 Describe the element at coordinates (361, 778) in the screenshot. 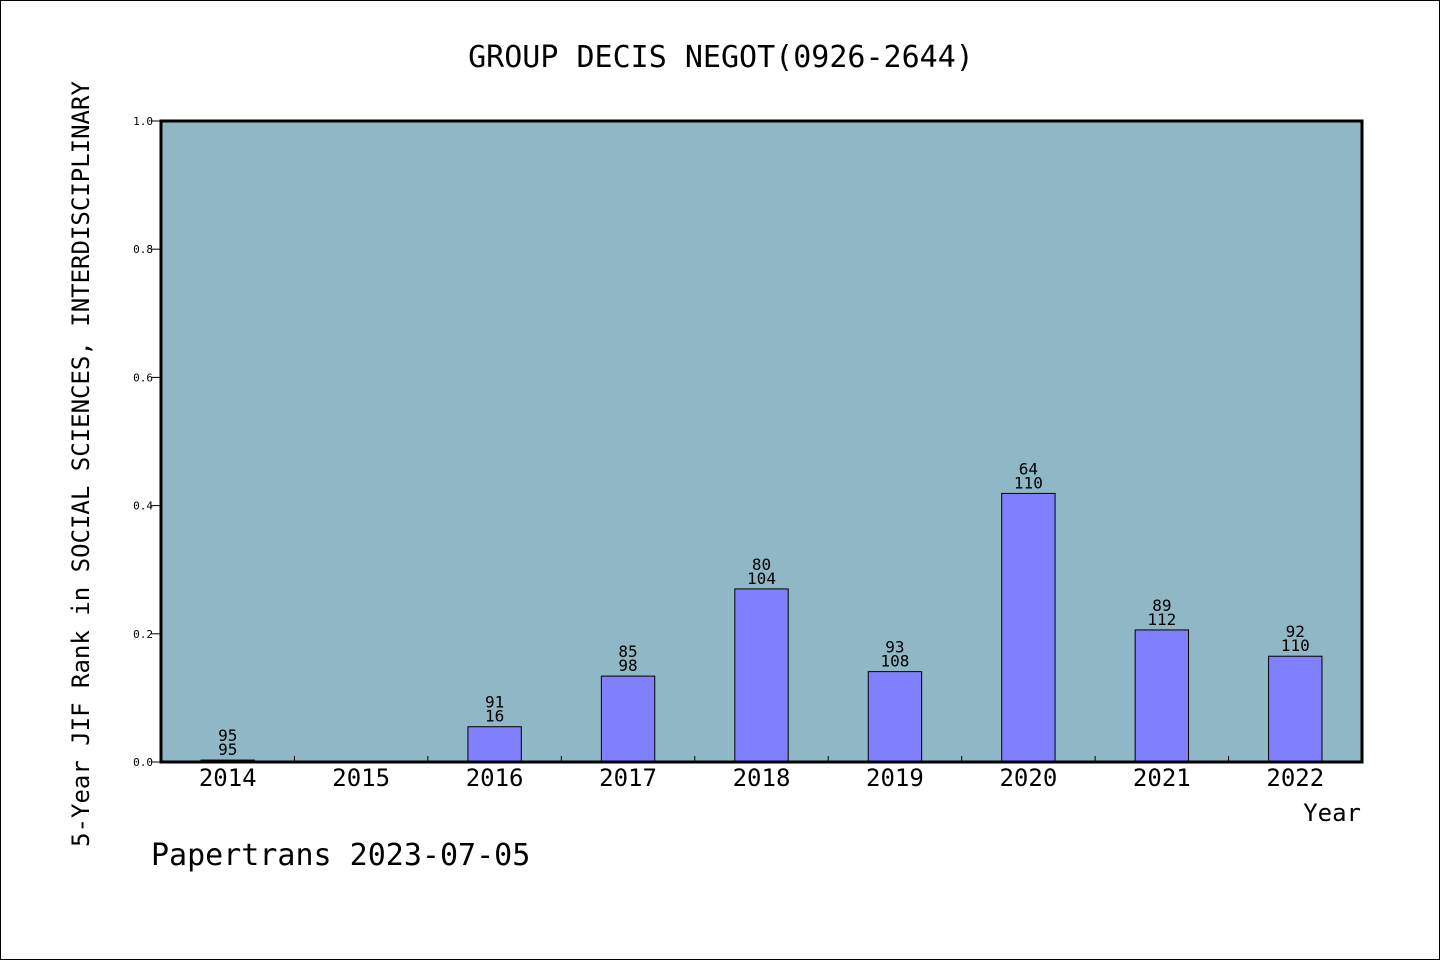

I see `x-tick-label: 2015` at that location.